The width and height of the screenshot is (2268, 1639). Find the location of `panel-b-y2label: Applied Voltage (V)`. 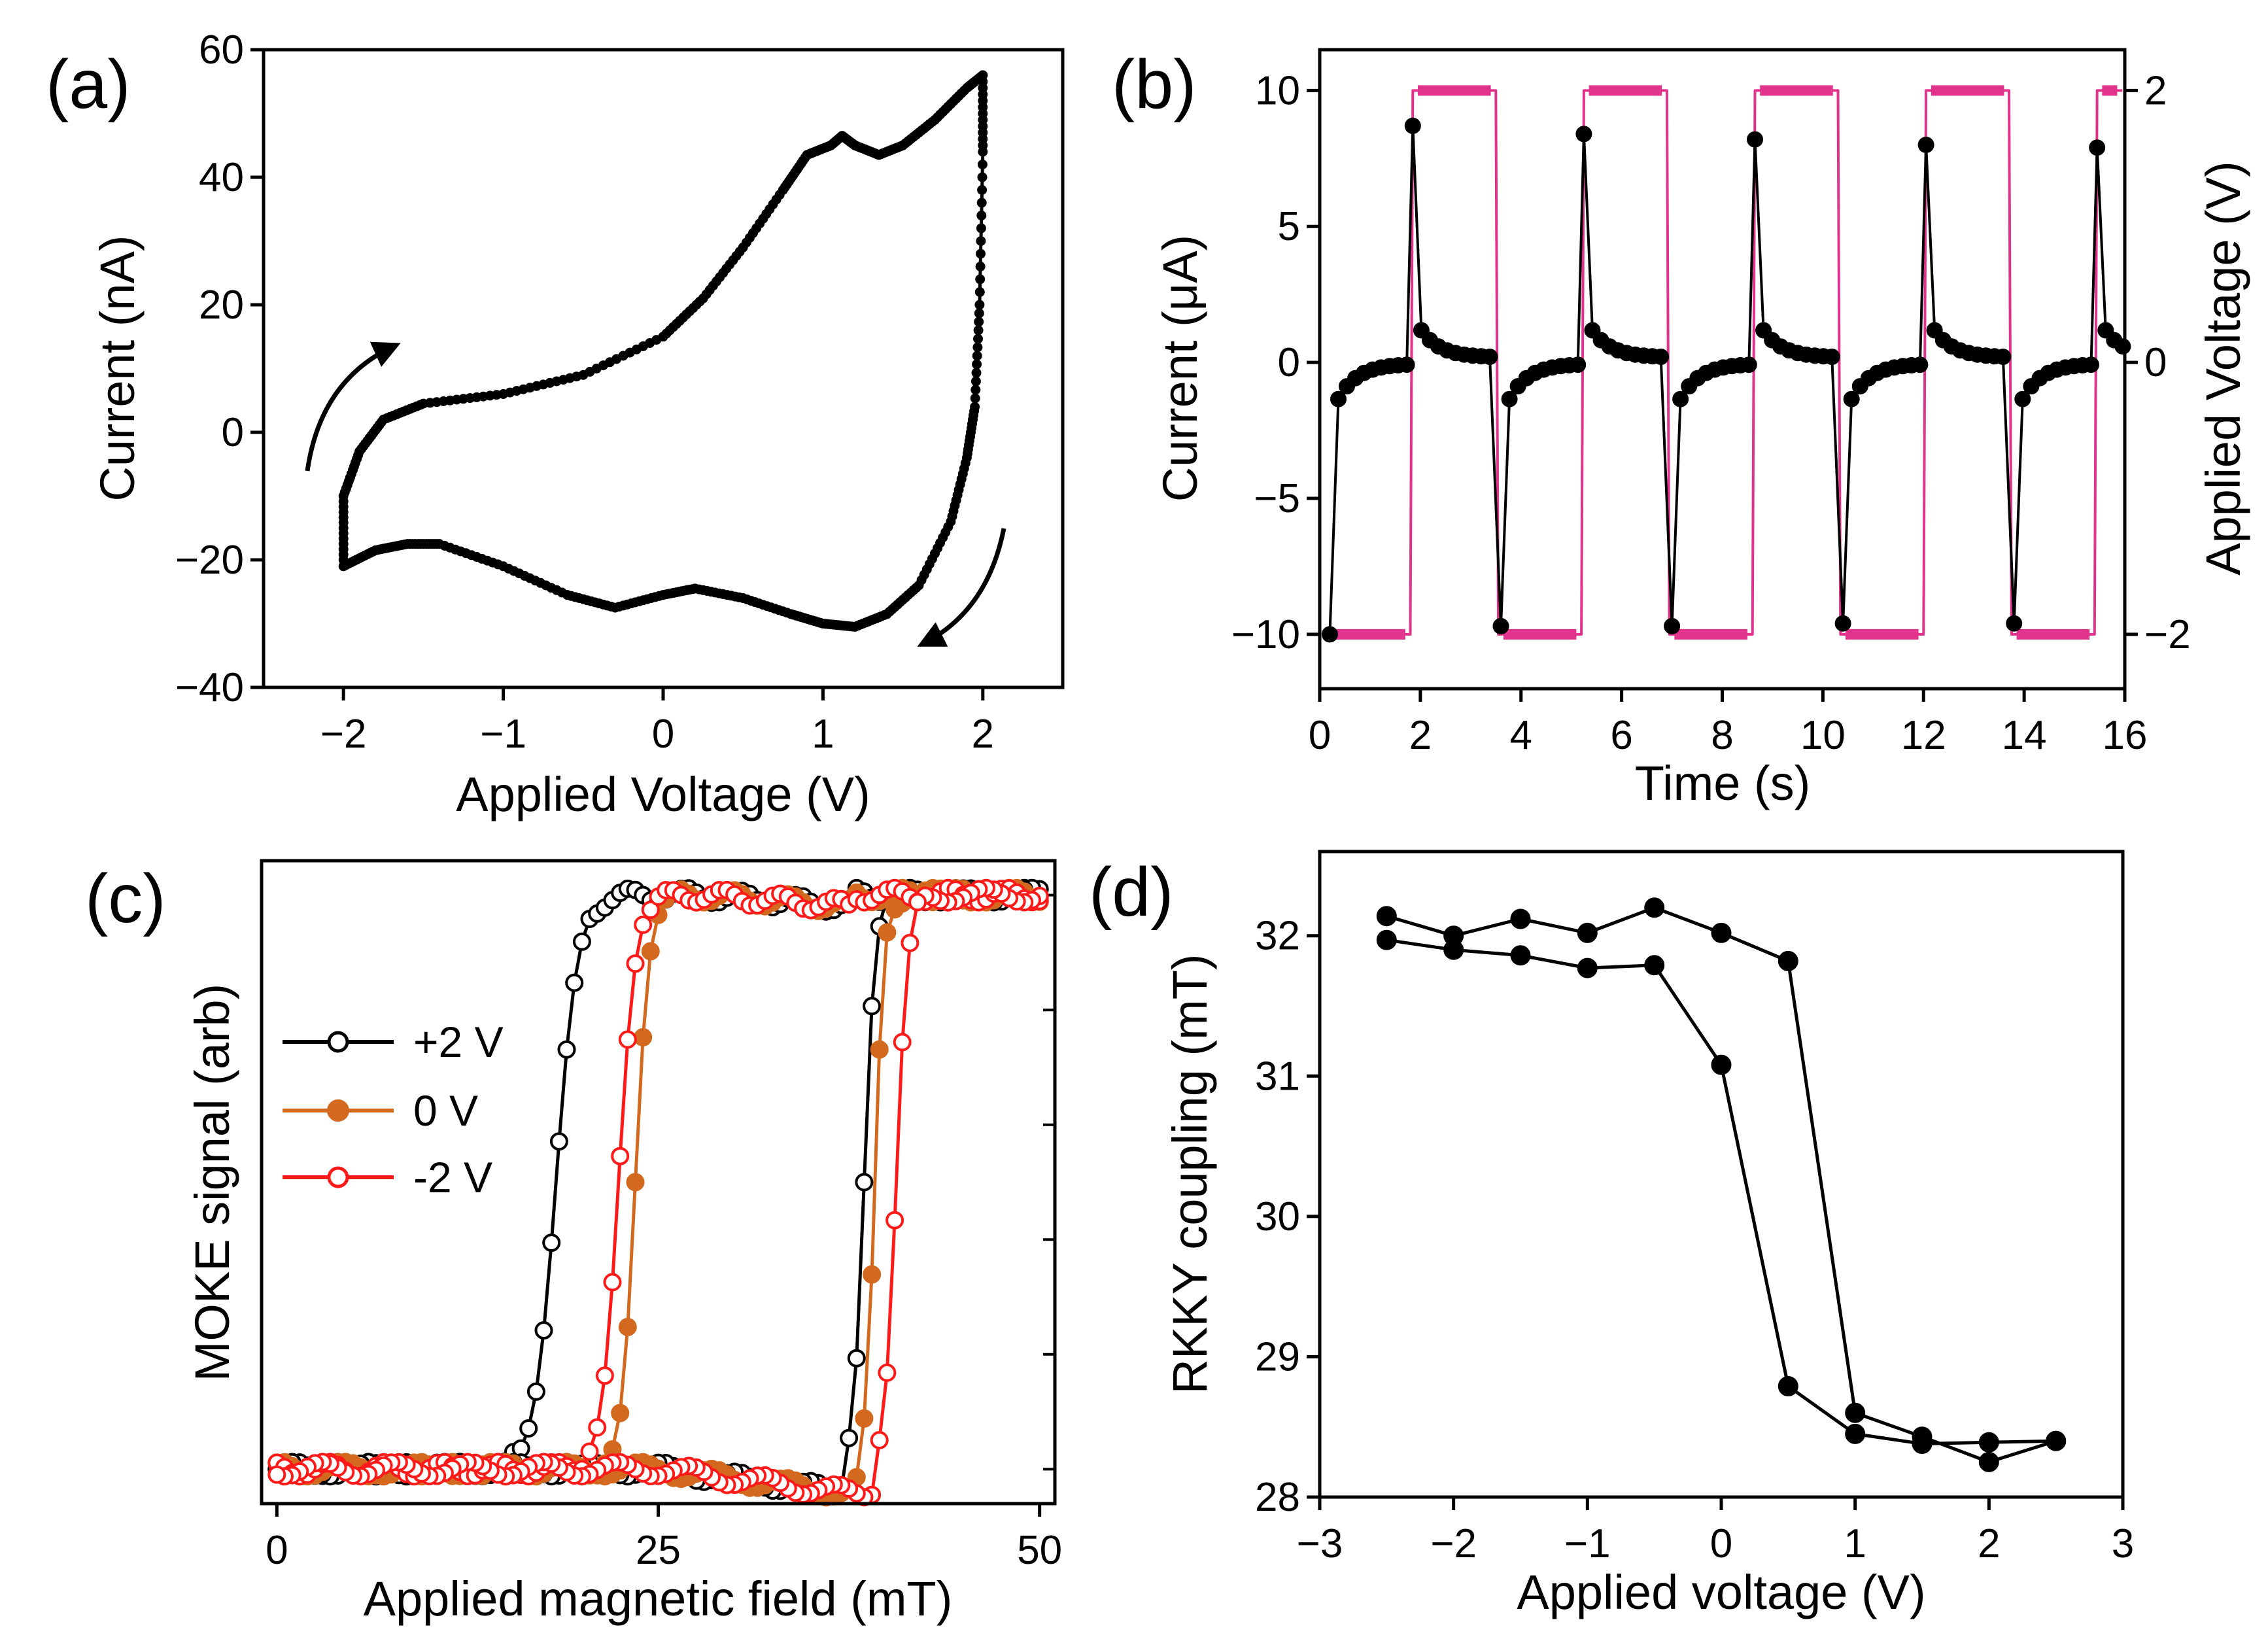

panel-b-y2label: Applied Voltage (V) is located at coordinates (2223, 369).